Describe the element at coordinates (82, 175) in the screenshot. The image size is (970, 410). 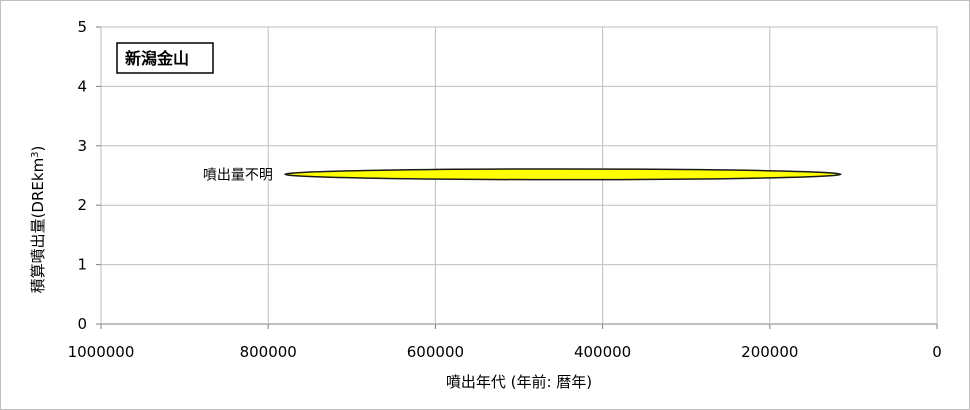
I see `y-tick-labels: 0 1 2 3 4 5` at that location.